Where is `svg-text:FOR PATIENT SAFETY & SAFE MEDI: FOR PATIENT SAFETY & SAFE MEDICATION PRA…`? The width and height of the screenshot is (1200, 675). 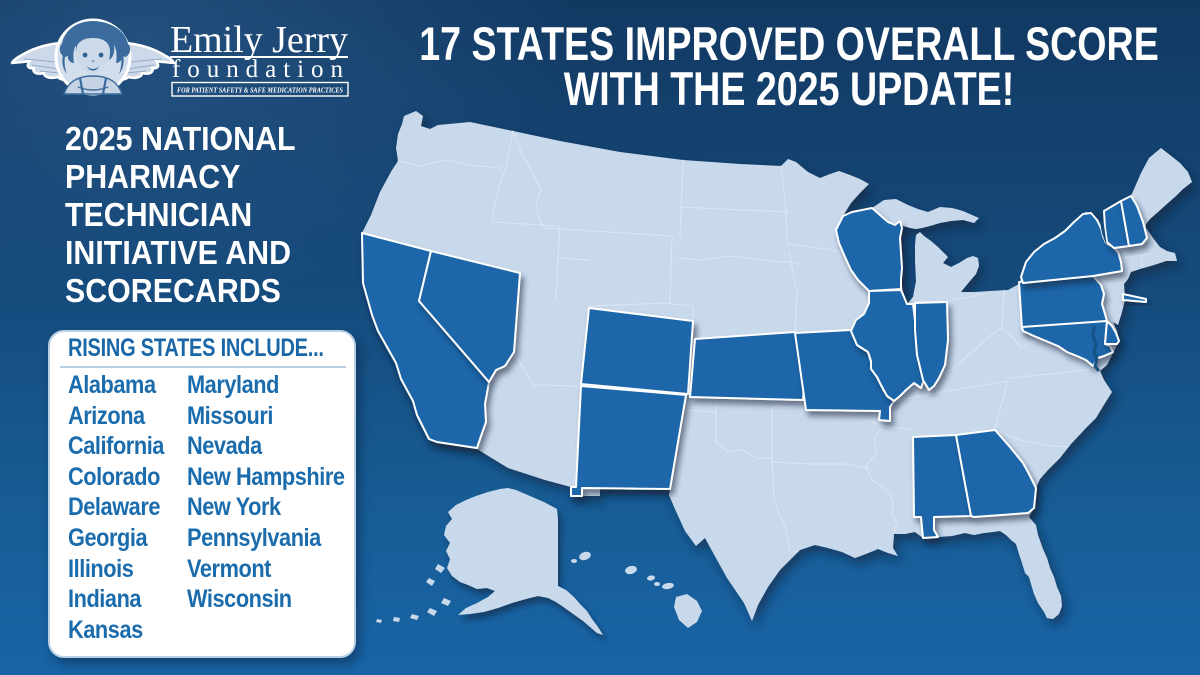
svg-text:FOR PATIENT SAFETY & SAFE MEDI: FOR PATIENT SAFETY & SAFE MEDICATION PRA… is located at coordinates (260, 91).